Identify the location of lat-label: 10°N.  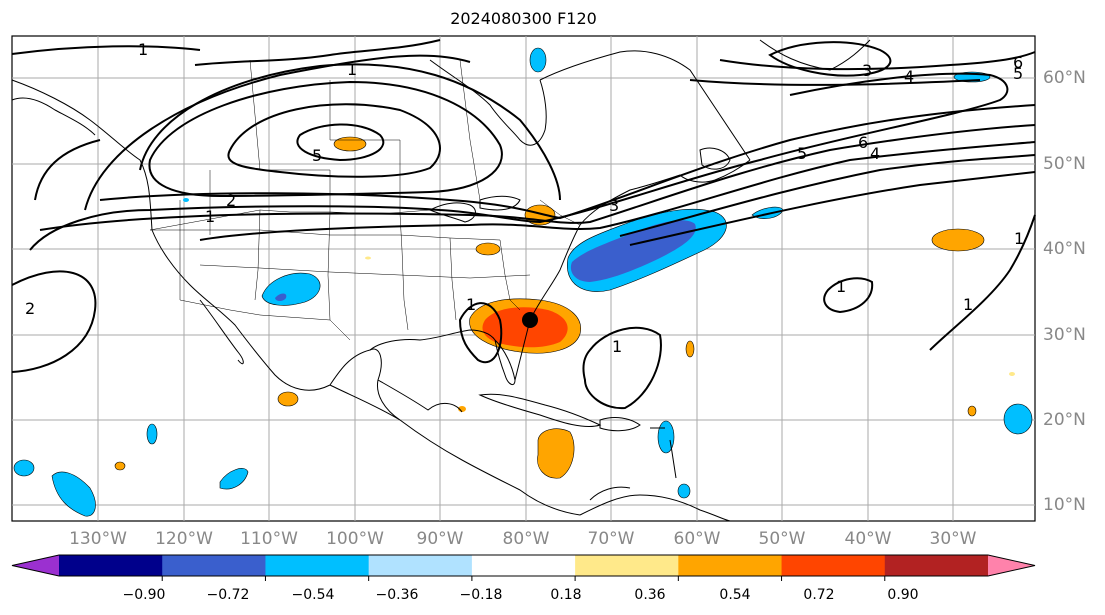
(1064, 505).